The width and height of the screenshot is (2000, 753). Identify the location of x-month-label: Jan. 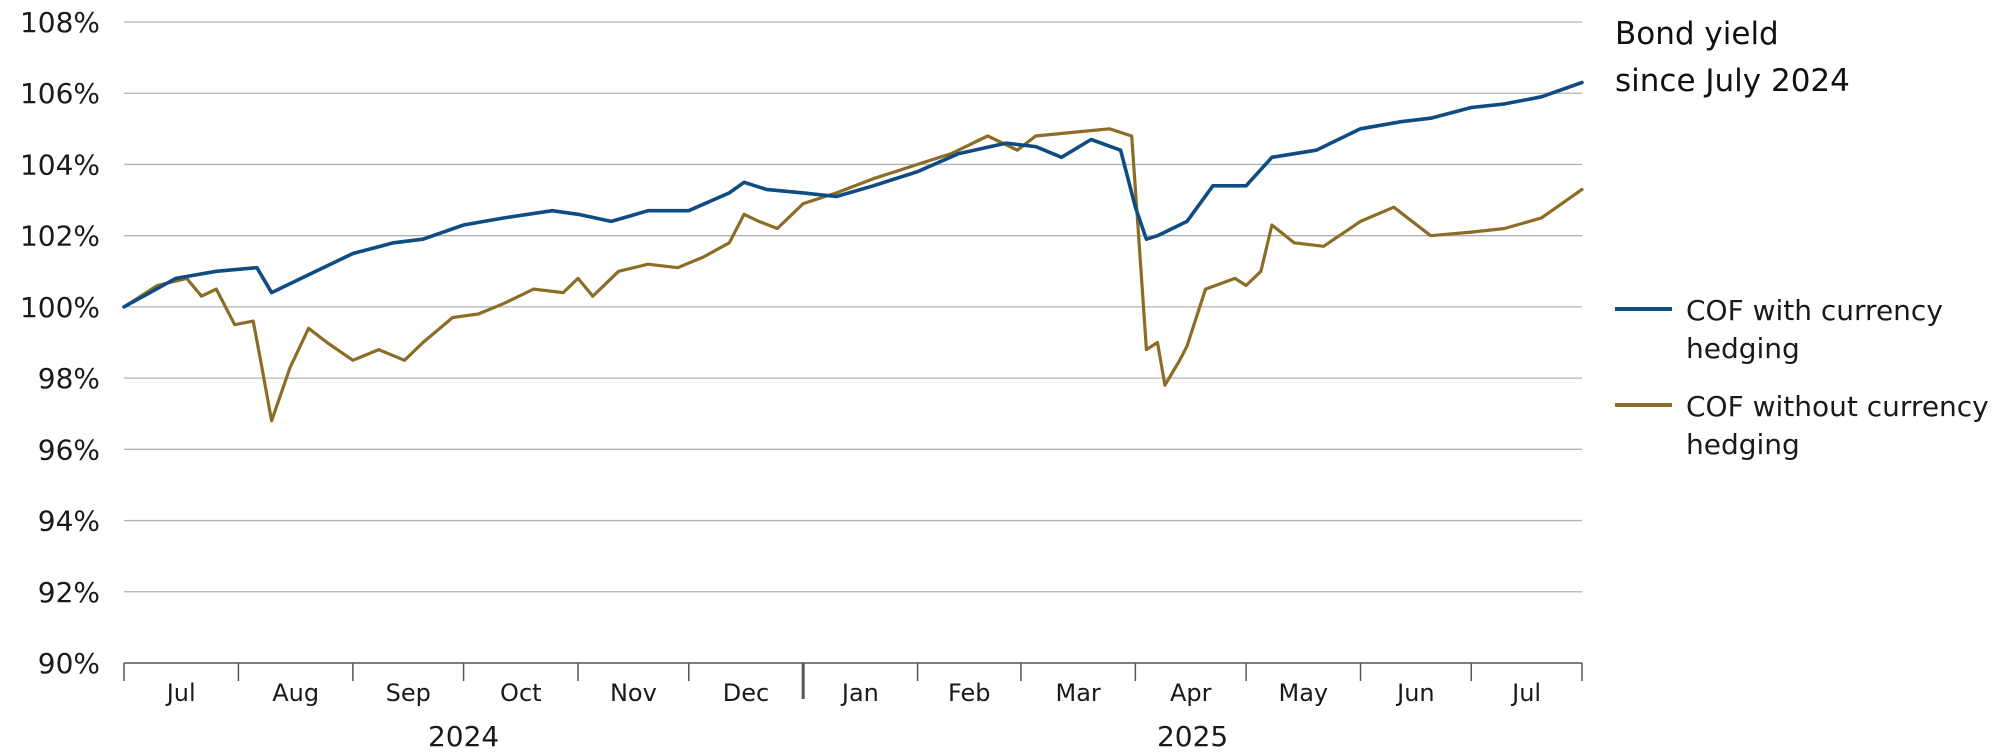
(859, 693).